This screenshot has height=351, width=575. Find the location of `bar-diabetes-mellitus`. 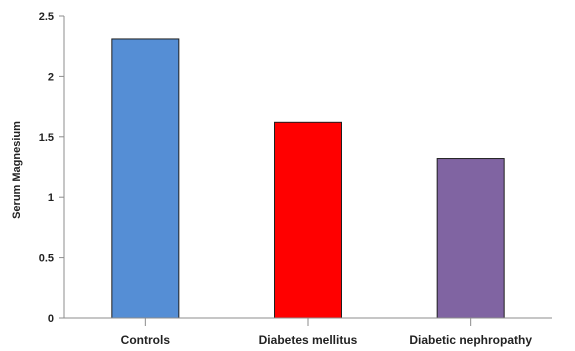

bar-diabetes-mellitus is located at coordinates (308, 220).